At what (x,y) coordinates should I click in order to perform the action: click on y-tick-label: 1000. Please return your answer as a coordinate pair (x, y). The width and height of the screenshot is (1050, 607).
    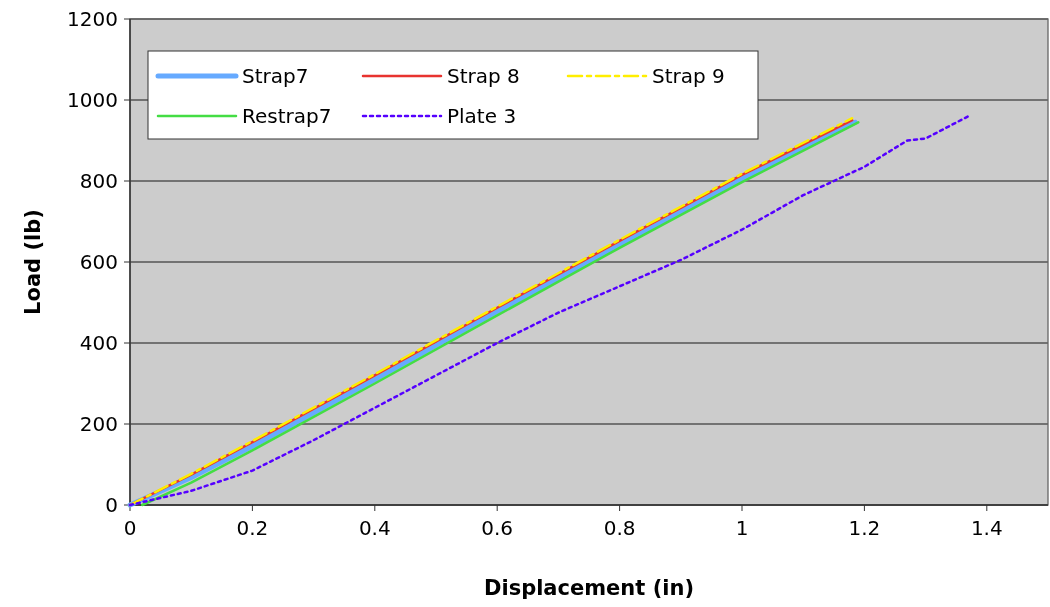
    Looking at the image, I should click on (92, 100).